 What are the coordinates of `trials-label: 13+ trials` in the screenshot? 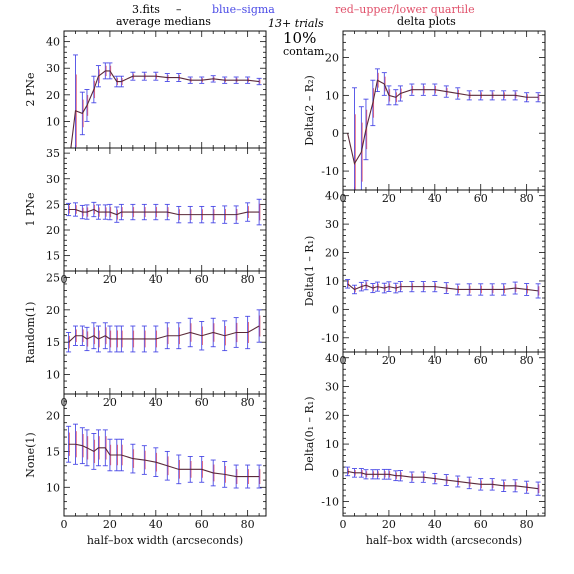 It's located at (296, 23).